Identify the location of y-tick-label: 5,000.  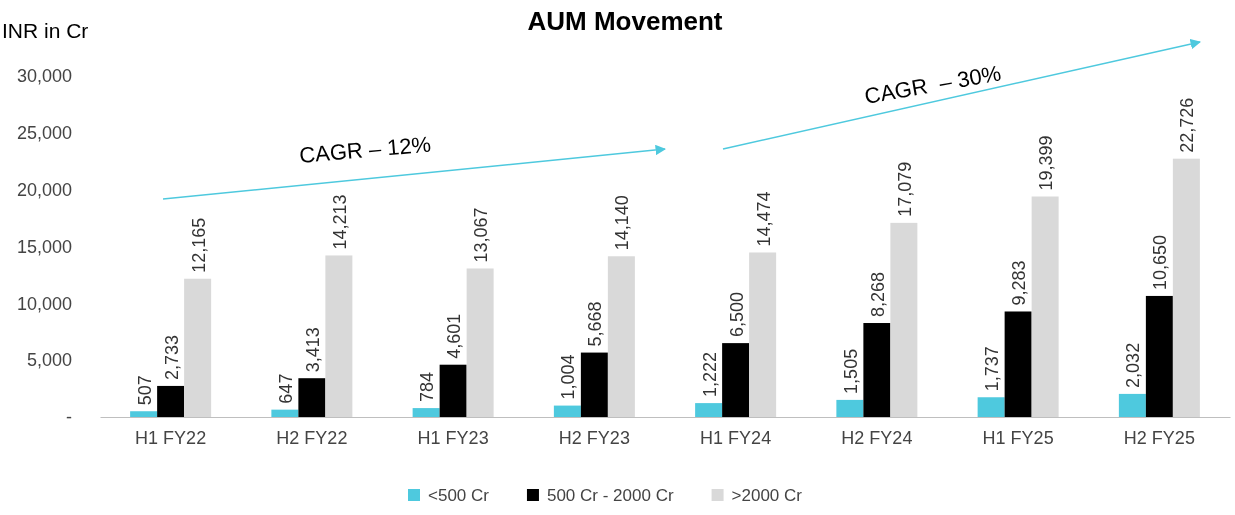
(49, 360).